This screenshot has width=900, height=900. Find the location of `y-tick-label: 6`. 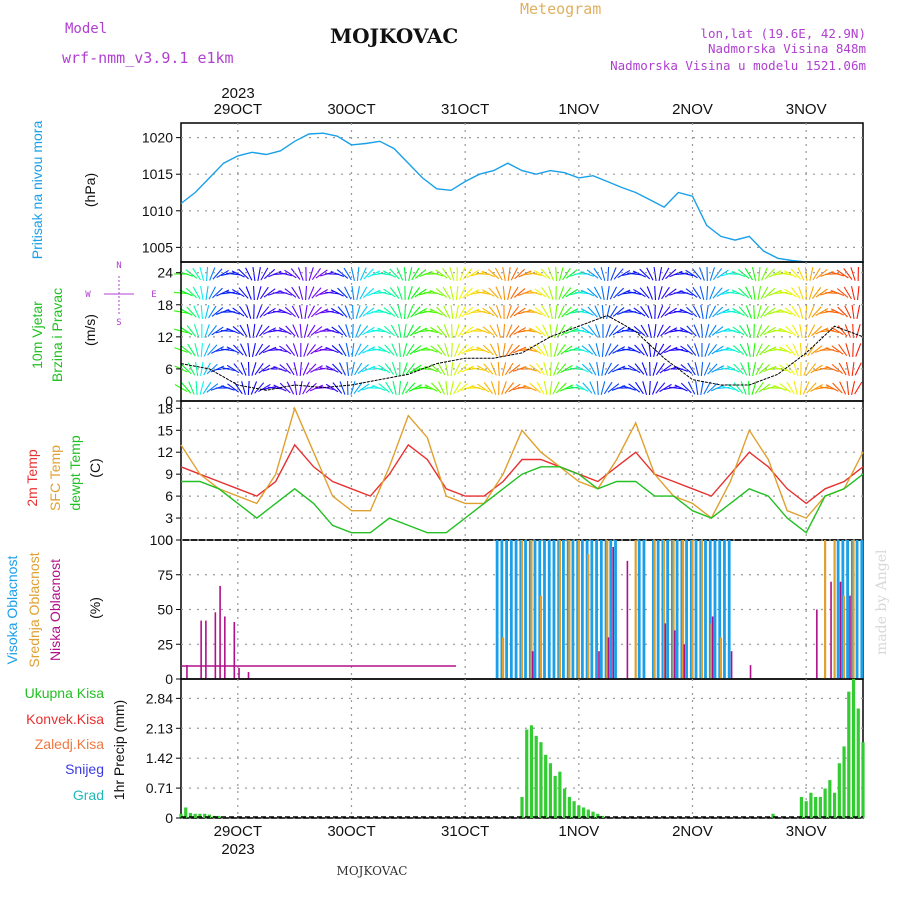

y-tick-label: 6 is located at coordinates (169, 496).